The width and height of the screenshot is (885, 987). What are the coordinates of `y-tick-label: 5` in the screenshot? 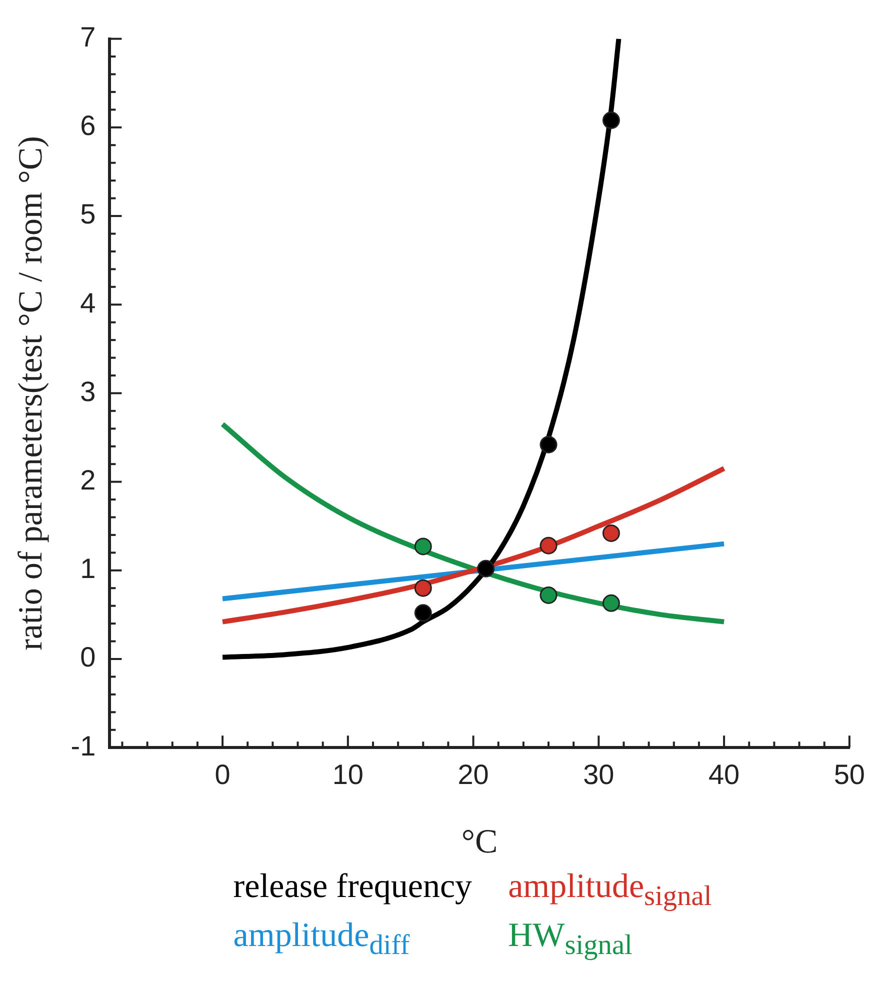 It's located at (88, 214).